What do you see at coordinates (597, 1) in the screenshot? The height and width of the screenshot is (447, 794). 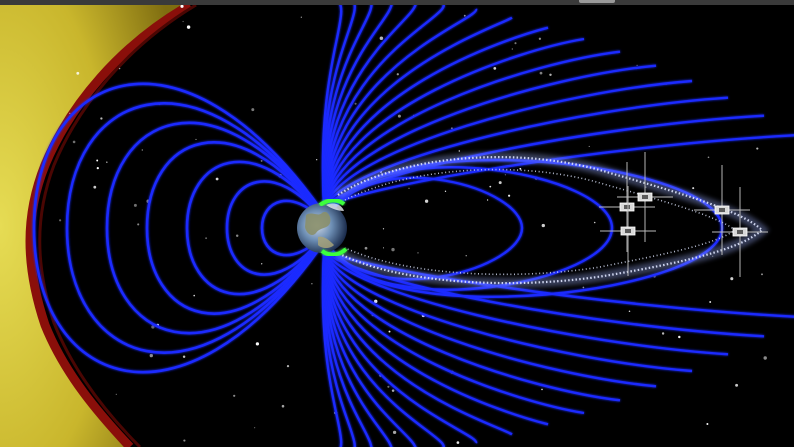 I see `top-strip-tab` at bounding box center [597, 1].